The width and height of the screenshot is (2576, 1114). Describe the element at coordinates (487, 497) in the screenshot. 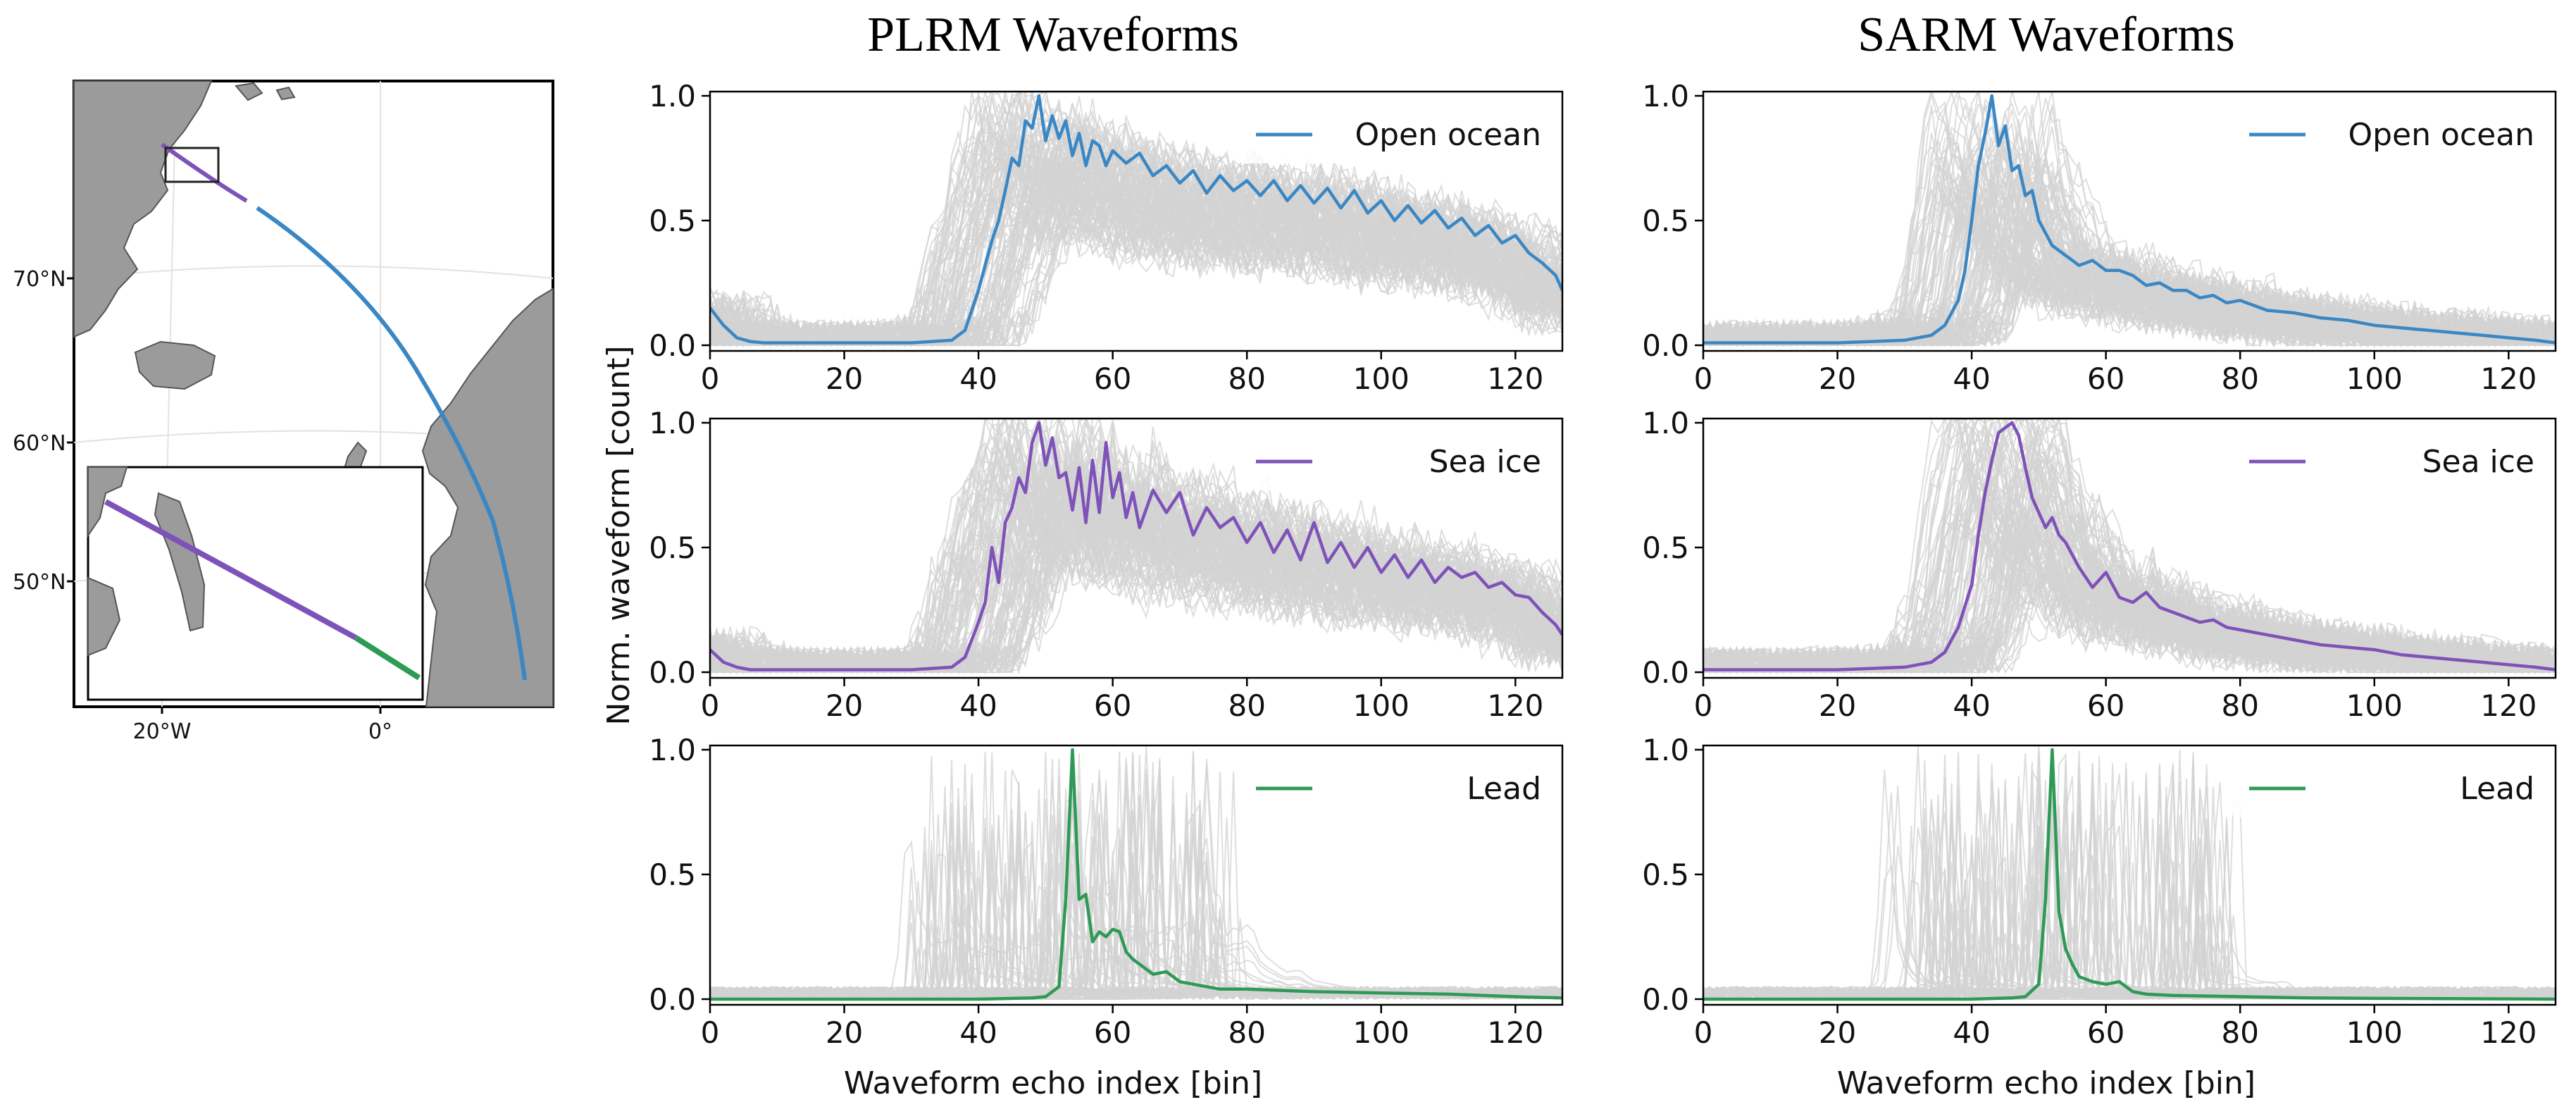

I see `europe-land-shape` at that location.